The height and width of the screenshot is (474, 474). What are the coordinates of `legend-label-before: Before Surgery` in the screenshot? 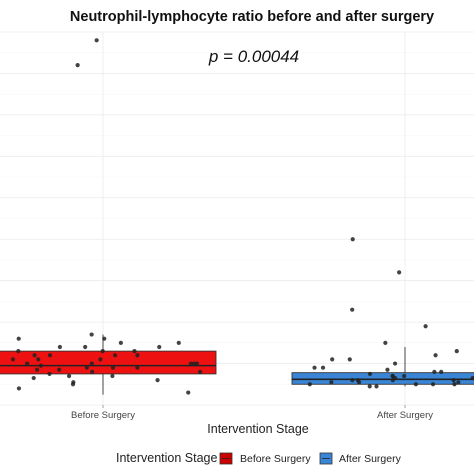 It's located at (275, 459).